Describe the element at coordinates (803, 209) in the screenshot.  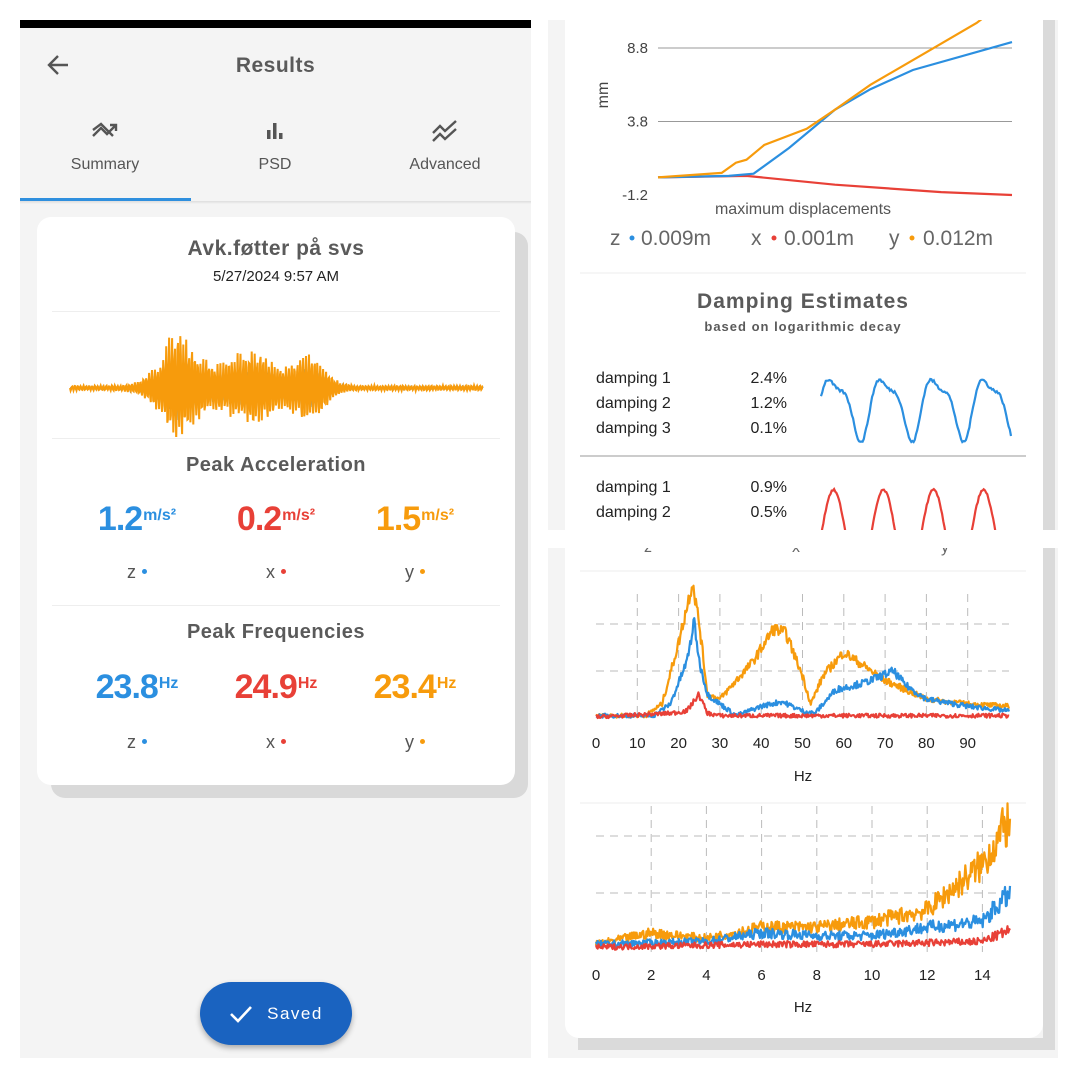
I see `displacement-xlabel: maximum displacements` at that location.